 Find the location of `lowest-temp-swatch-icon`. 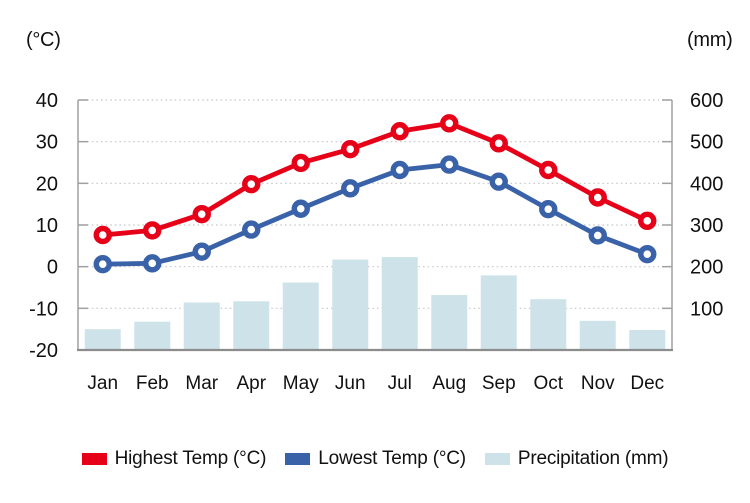

lowest-temp-swatch-icon is located at coordinates (298, 459).